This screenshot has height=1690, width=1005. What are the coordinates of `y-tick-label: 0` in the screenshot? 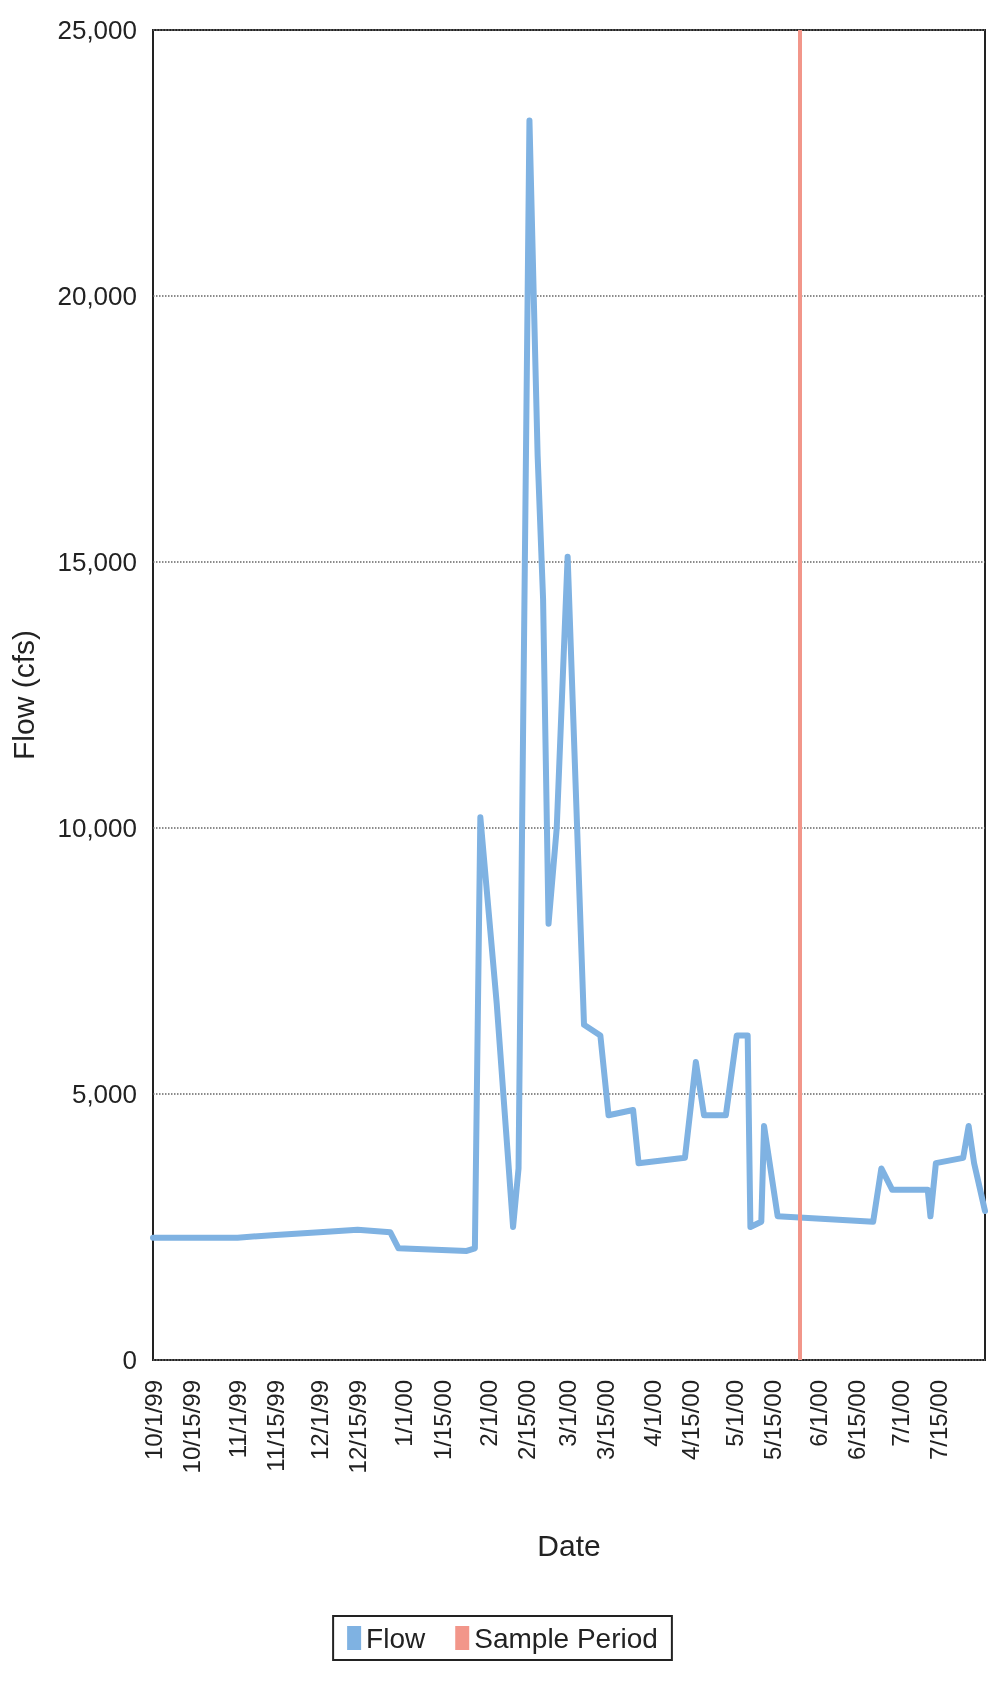 It's located at (129, 1360).